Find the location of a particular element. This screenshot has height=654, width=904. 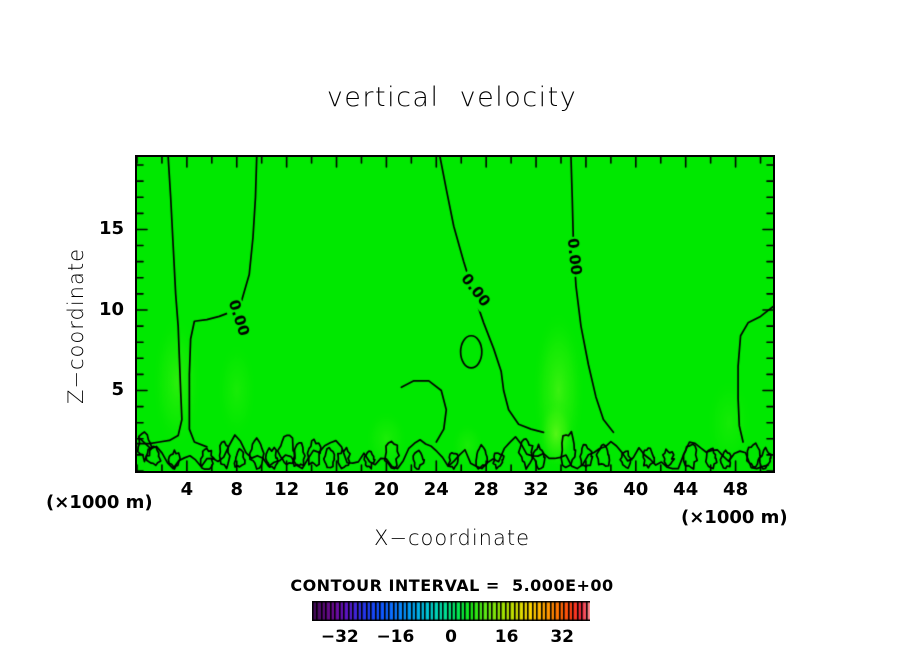

x-axis-units-right: (×1000 m) is located at coordinates (734, 517).